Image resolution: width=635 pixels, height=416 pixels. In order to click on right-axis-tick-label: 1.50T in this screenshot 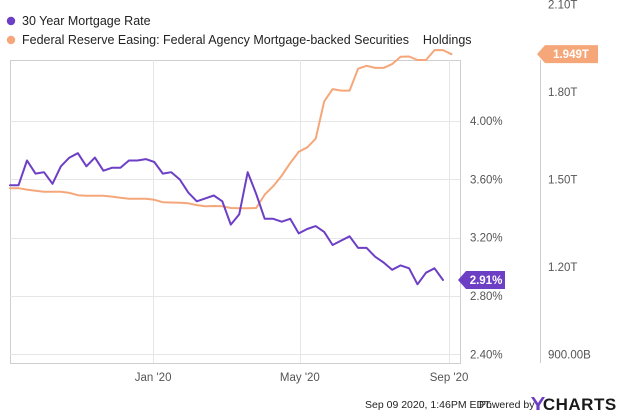, I will do `click(562, 180)`.